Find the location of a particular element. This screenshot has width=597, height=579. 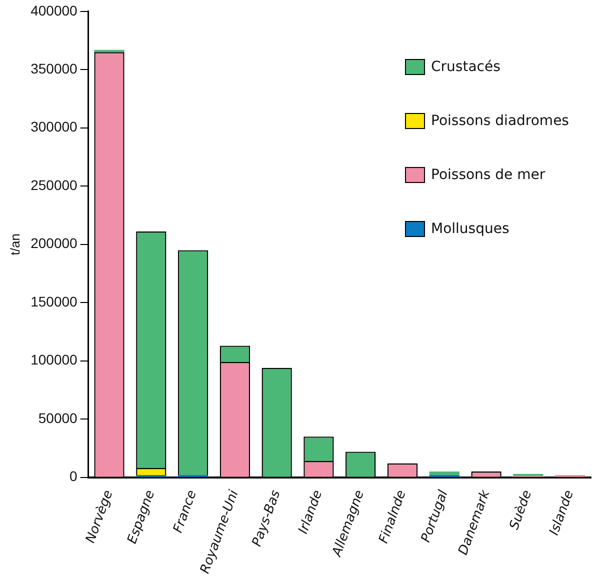

legend-label: Poissons diadromes is located at coordinates (500, 121).